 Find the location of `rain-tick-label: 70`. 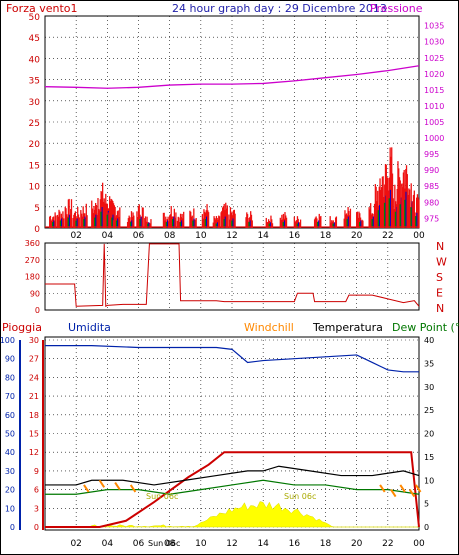

rain-tick-label: 70 is located at coordinates (10, 396).